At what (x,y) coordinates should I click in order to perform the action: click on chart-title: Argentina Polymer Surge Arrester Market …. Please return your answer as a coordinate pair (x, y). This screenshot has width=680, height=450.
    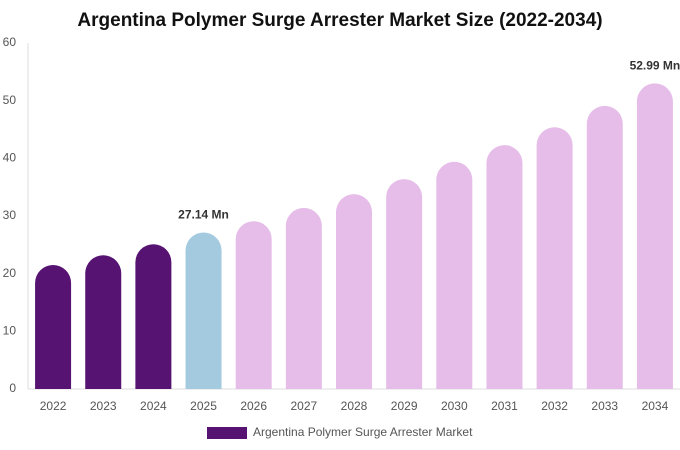
    Looking at the image, I should click on (339, 20).